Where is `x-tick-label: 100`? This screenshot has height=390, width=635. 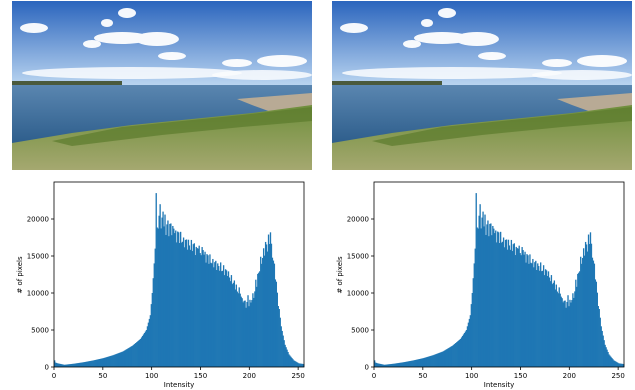 x-tick-label: 100 is located at coordinates (151, 376).